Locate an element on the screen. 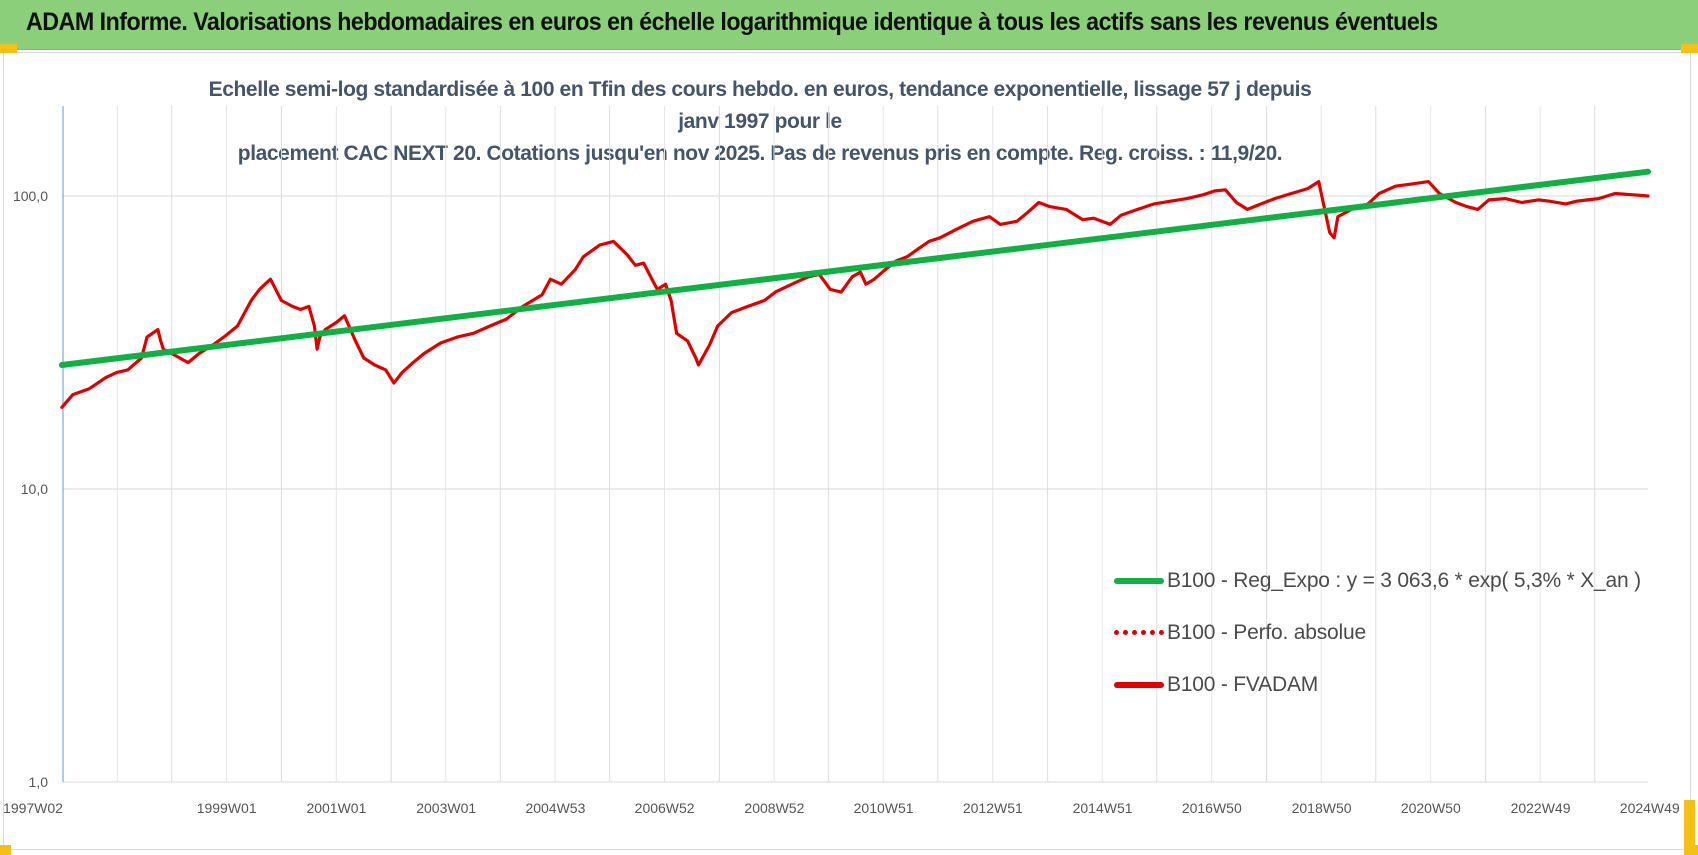 Image resolution: width=1698 pixels, height=855 pixels. y-tick-label: 10,0 is located at coordinates (34, 489).